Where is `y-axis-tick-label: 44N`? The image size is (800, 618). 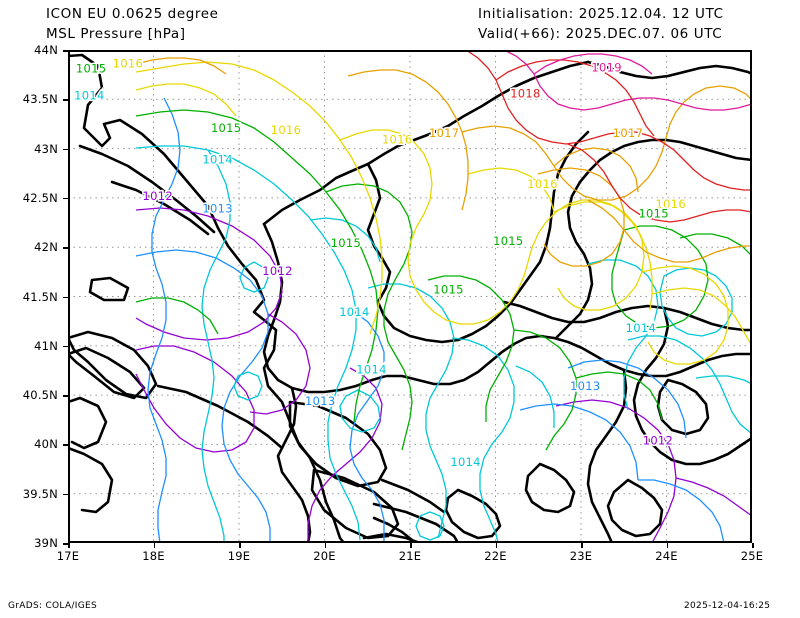
y-axis-tick-label: 44N is located at coordinates (46, 50).